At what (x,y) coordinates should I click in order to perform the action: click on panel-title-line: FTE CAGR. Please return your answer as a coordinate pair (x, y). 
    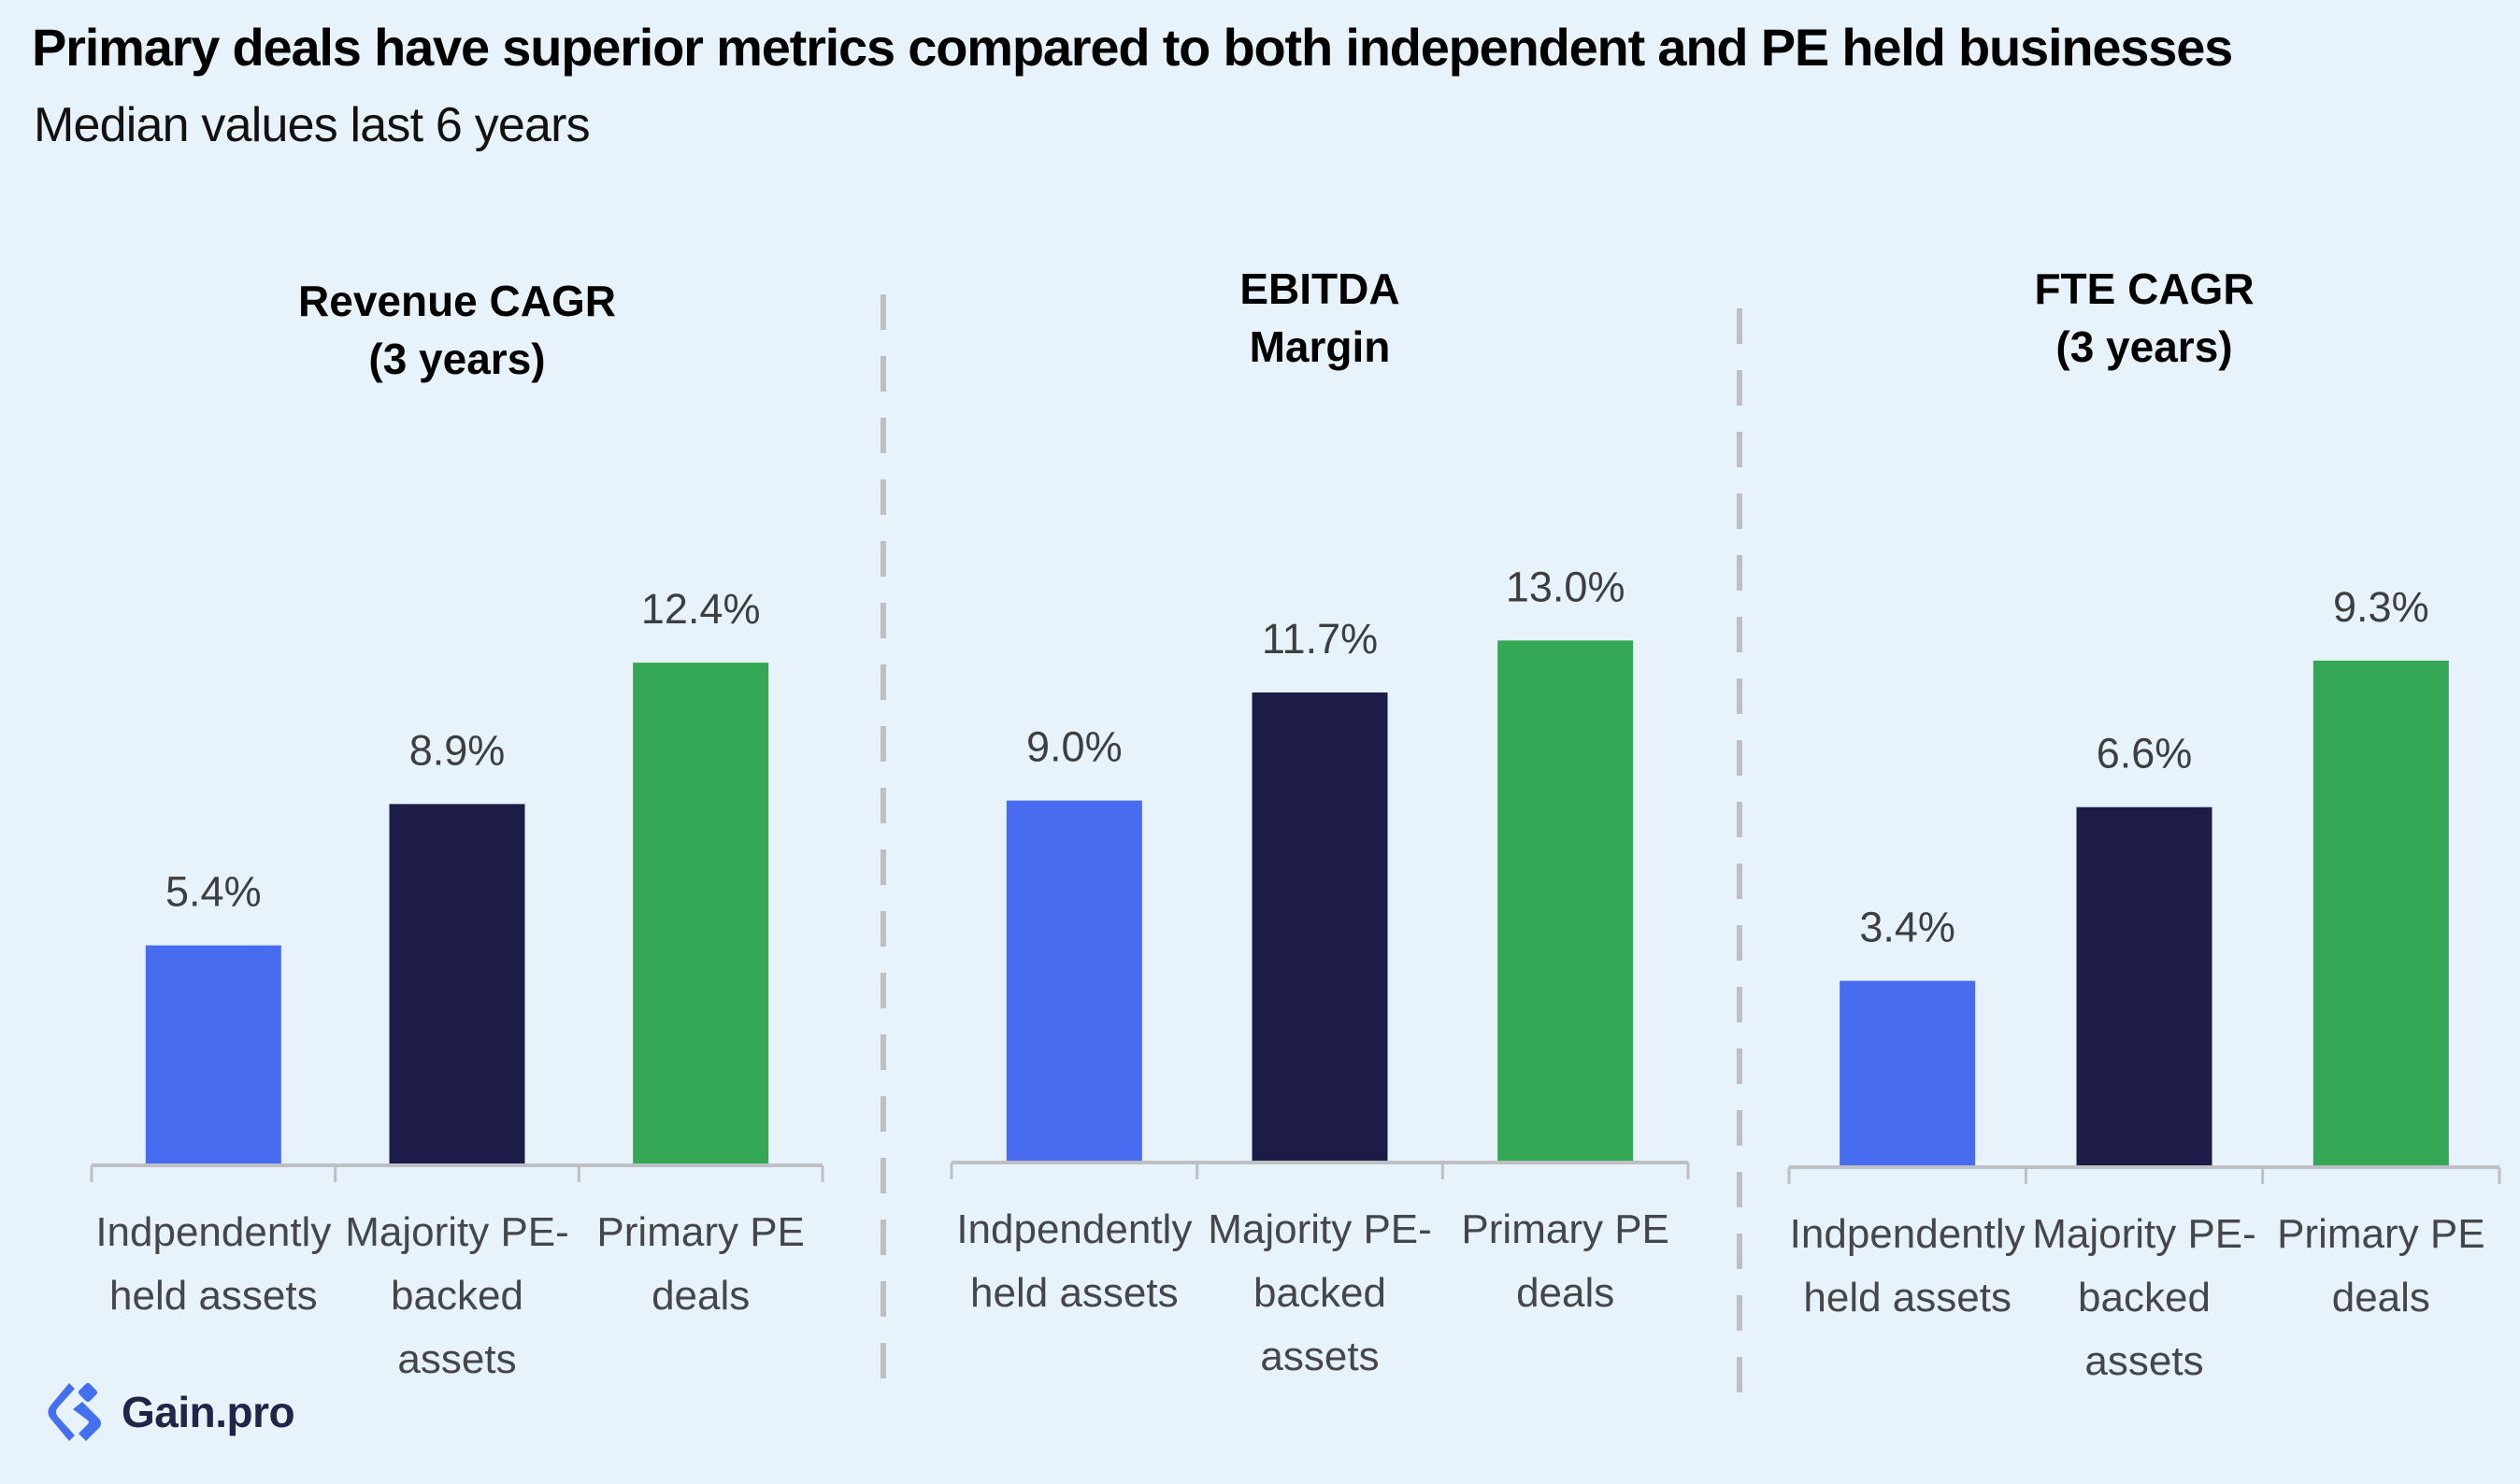
    Looking at the image, I should click on (2144, 288).